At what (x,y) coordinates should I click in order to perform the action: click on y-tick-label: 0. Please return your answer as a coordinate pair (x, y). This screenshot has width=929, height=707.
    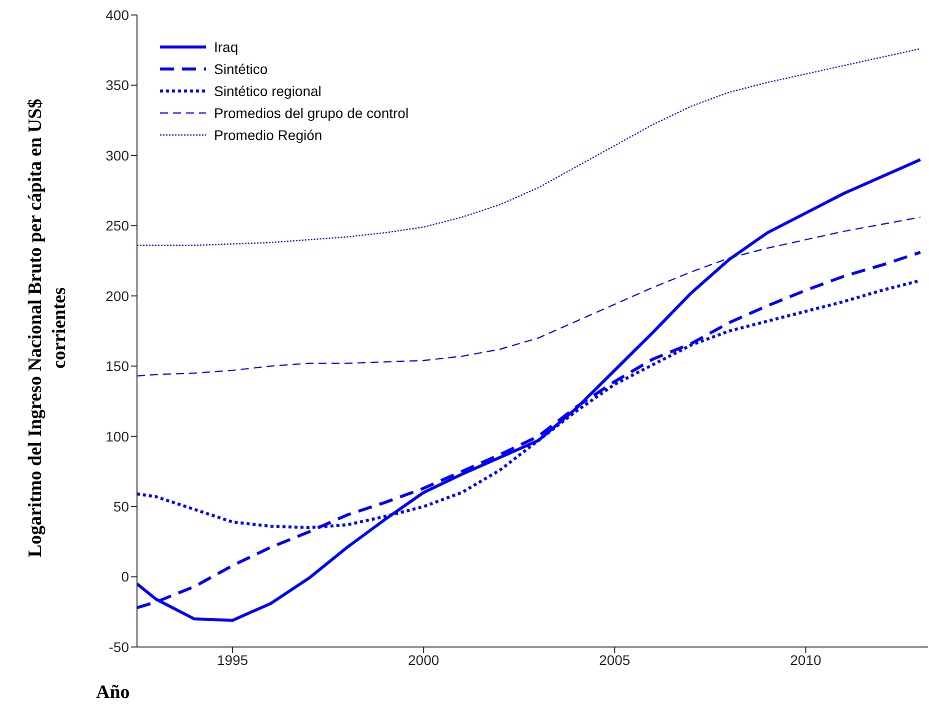
    Looking at the image, I should click on (125, 576).